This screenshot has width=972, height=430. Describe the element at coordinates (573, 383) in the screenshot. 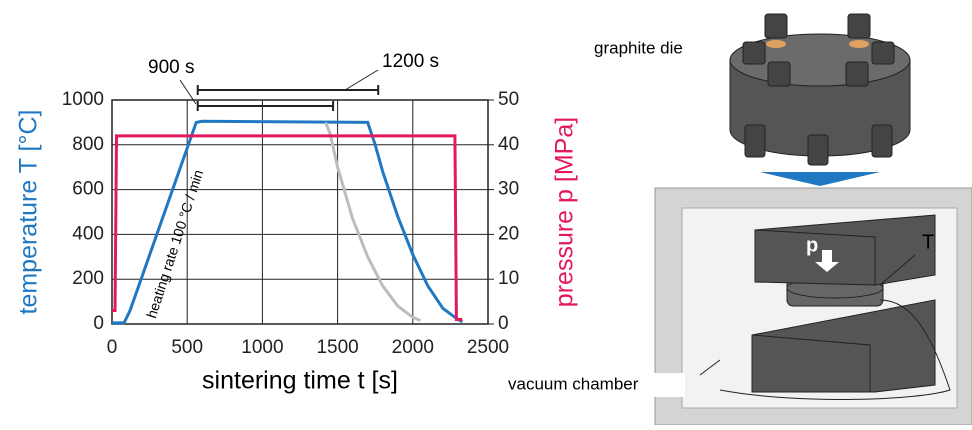

I see `chamber-label: vacuum chamber` at that location.